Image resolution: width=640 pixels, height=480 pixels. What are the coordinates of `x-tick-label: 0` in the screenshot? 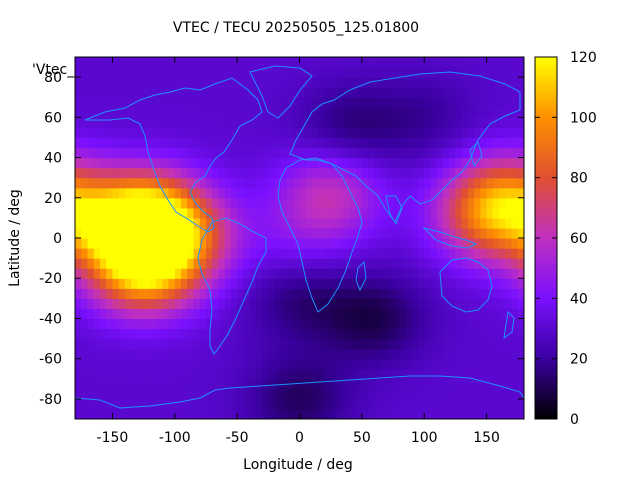 It's located at (299, 438).